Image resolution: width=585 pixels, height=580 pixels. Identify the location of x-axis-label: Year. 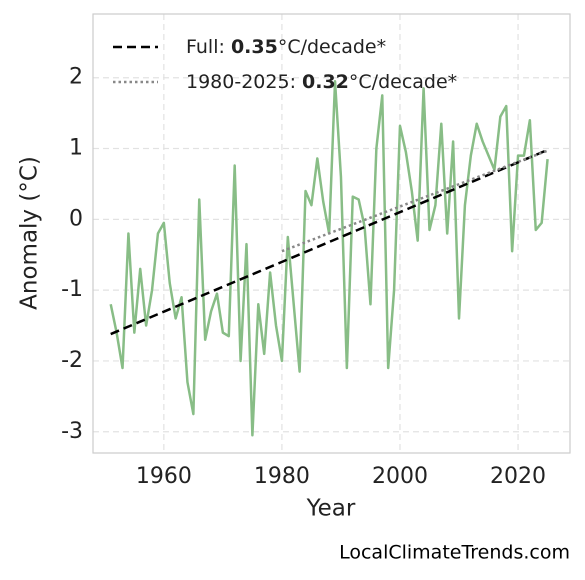
(331, 509).